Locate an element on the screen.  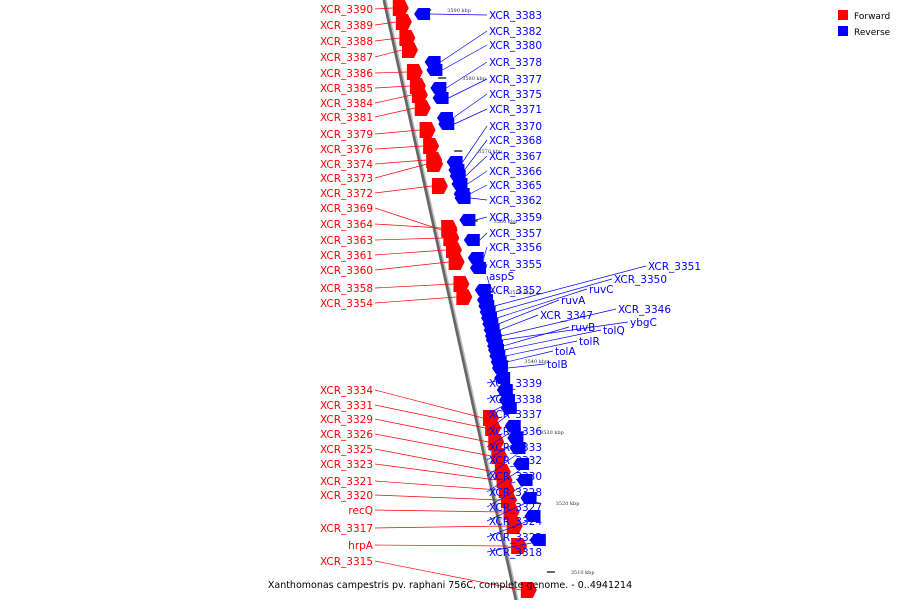
reverse-gene-label: XCR_3368 is located at coordinates (515, 141).